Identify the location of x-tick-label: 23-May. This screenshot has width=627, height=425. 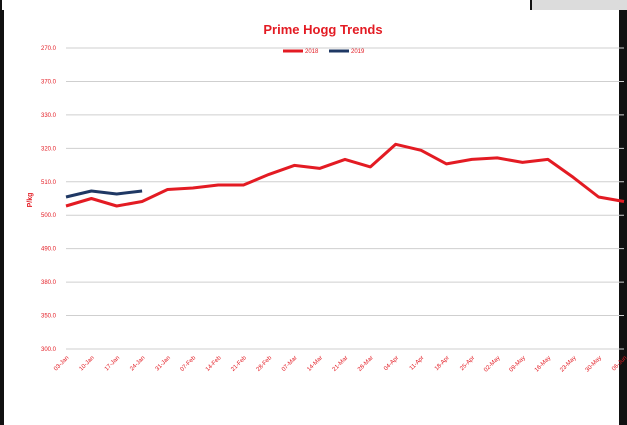
(568, 364).